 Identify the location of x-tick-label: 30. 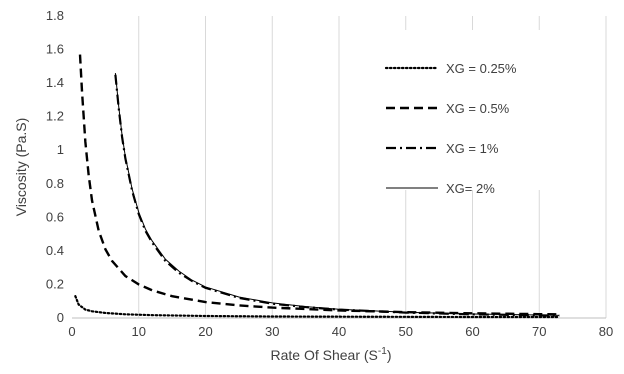
(272, 331).